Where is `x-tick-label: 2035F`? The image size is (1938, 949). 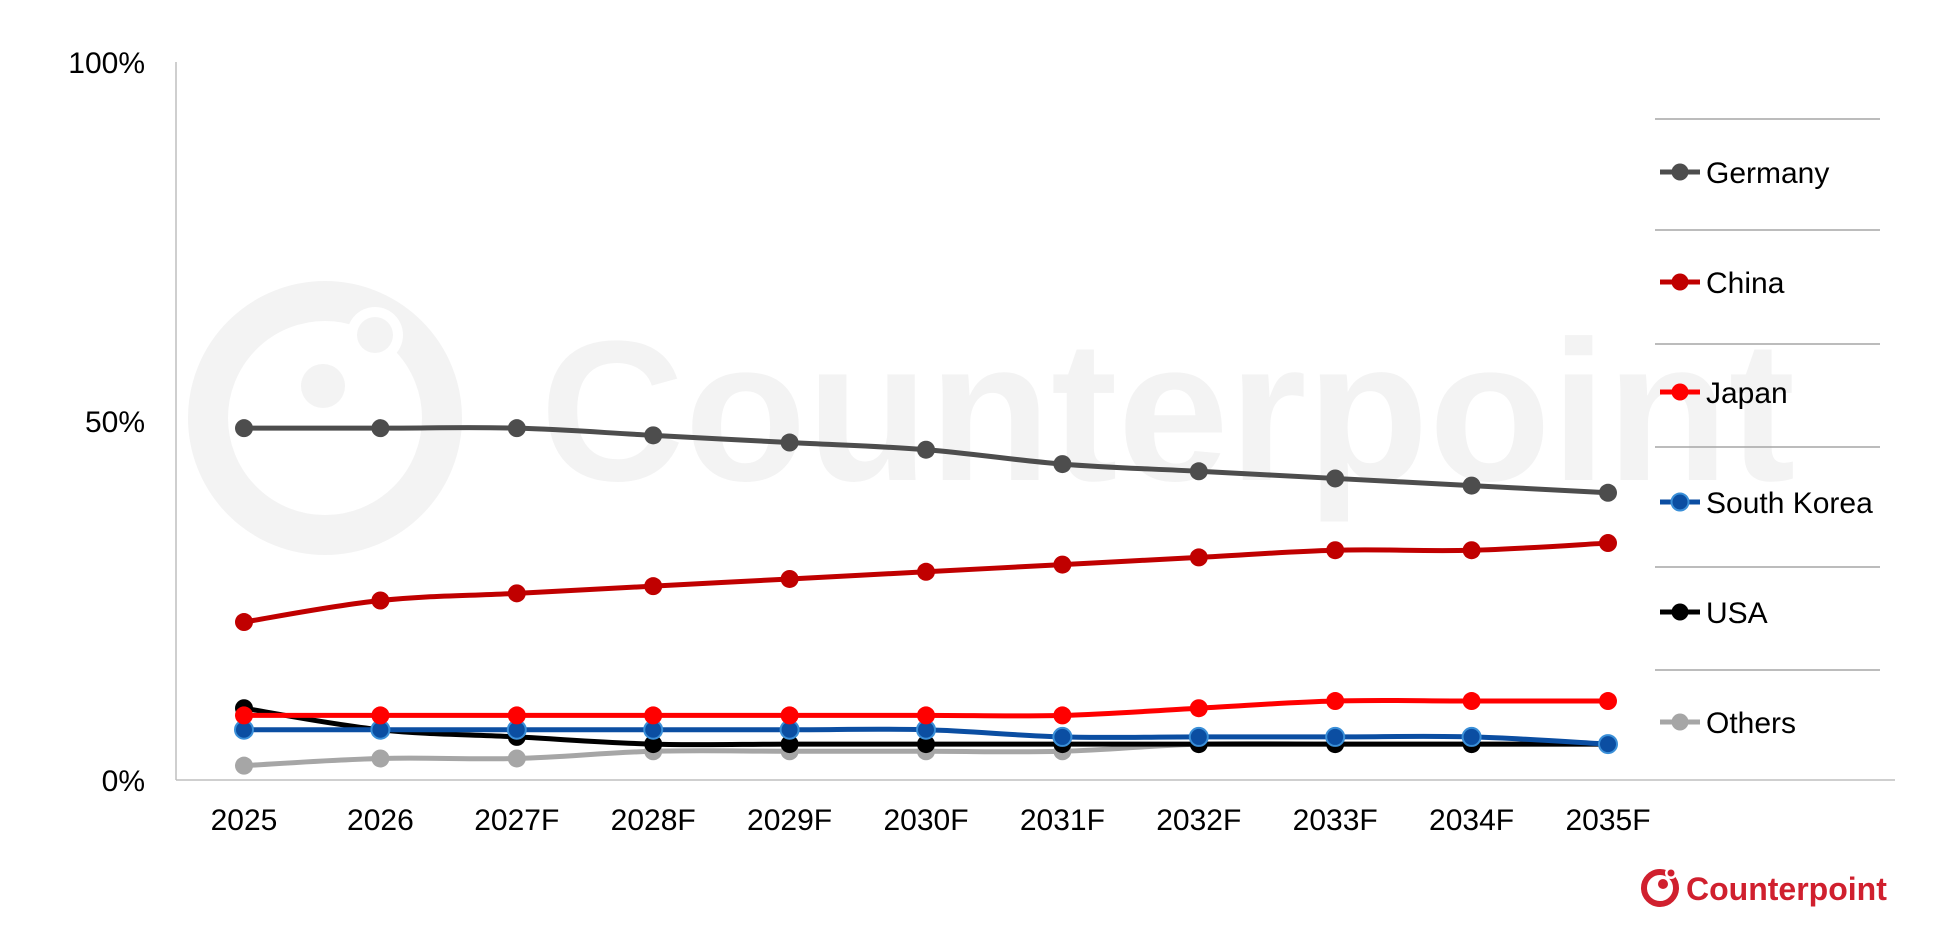 x-tick-label: 2035F is located at coordinates (1607, 820).